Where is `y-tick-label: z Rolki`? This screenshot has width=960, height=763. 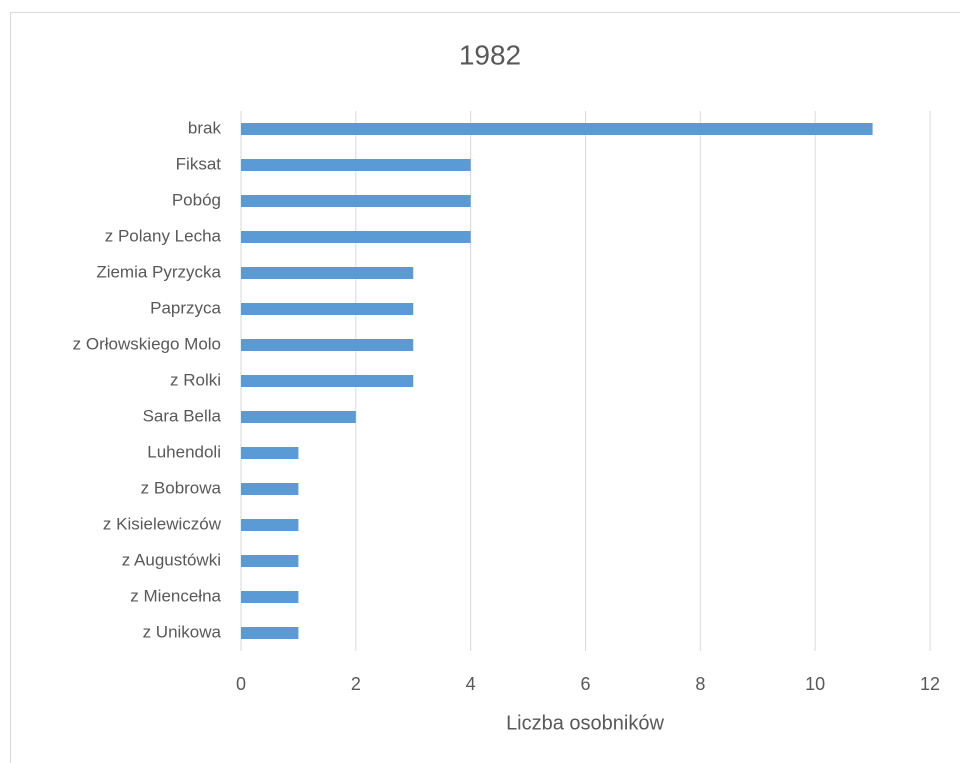
y-tick-label: z Rolki is located at coordinates (195, 379).